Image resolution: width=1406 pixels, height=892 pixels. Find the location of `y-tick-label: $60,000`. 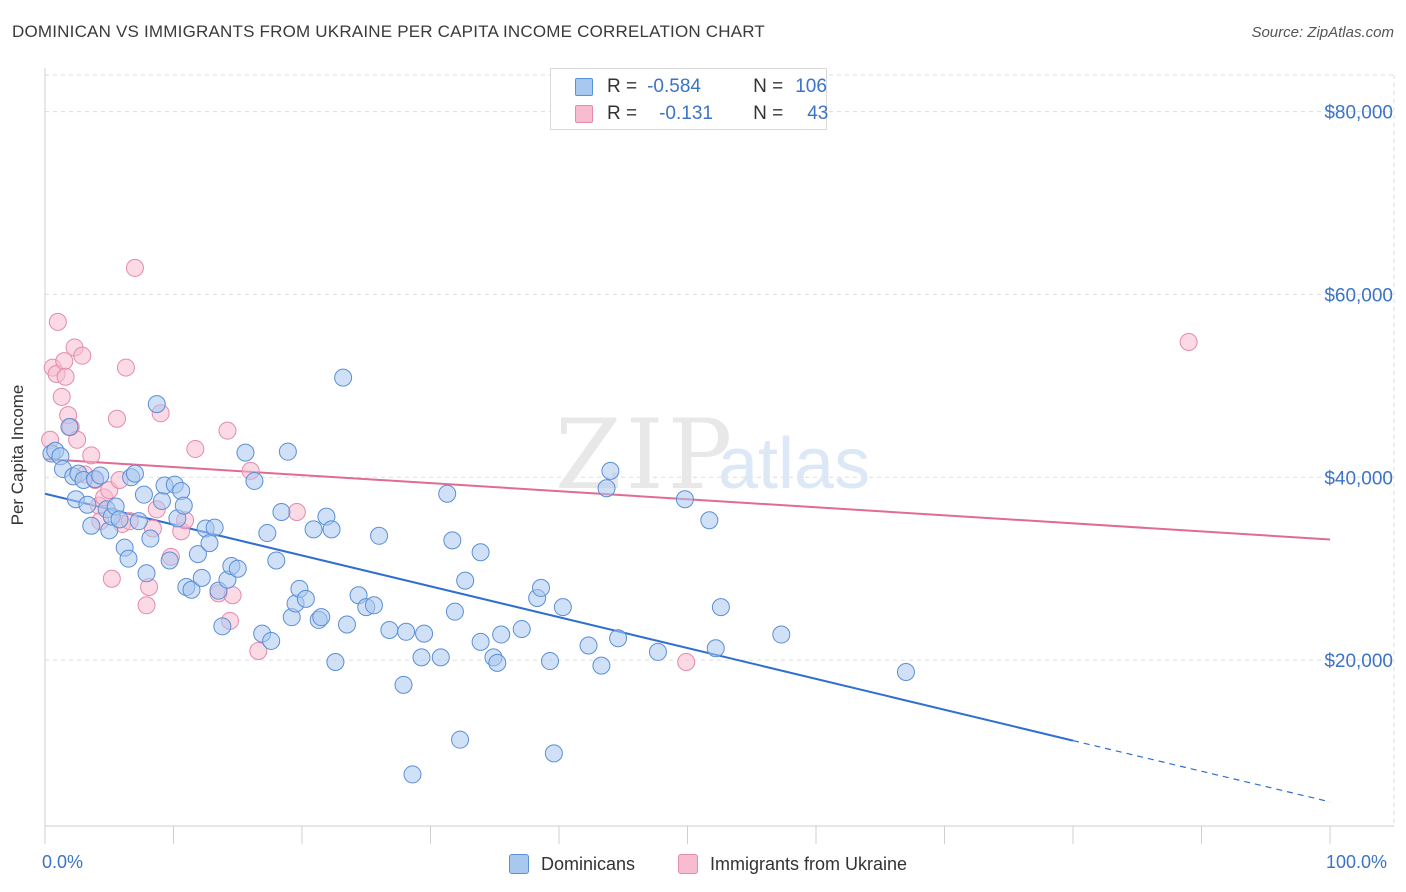

y-tick-label: $60,000 is located at coordinates (1358, 295).